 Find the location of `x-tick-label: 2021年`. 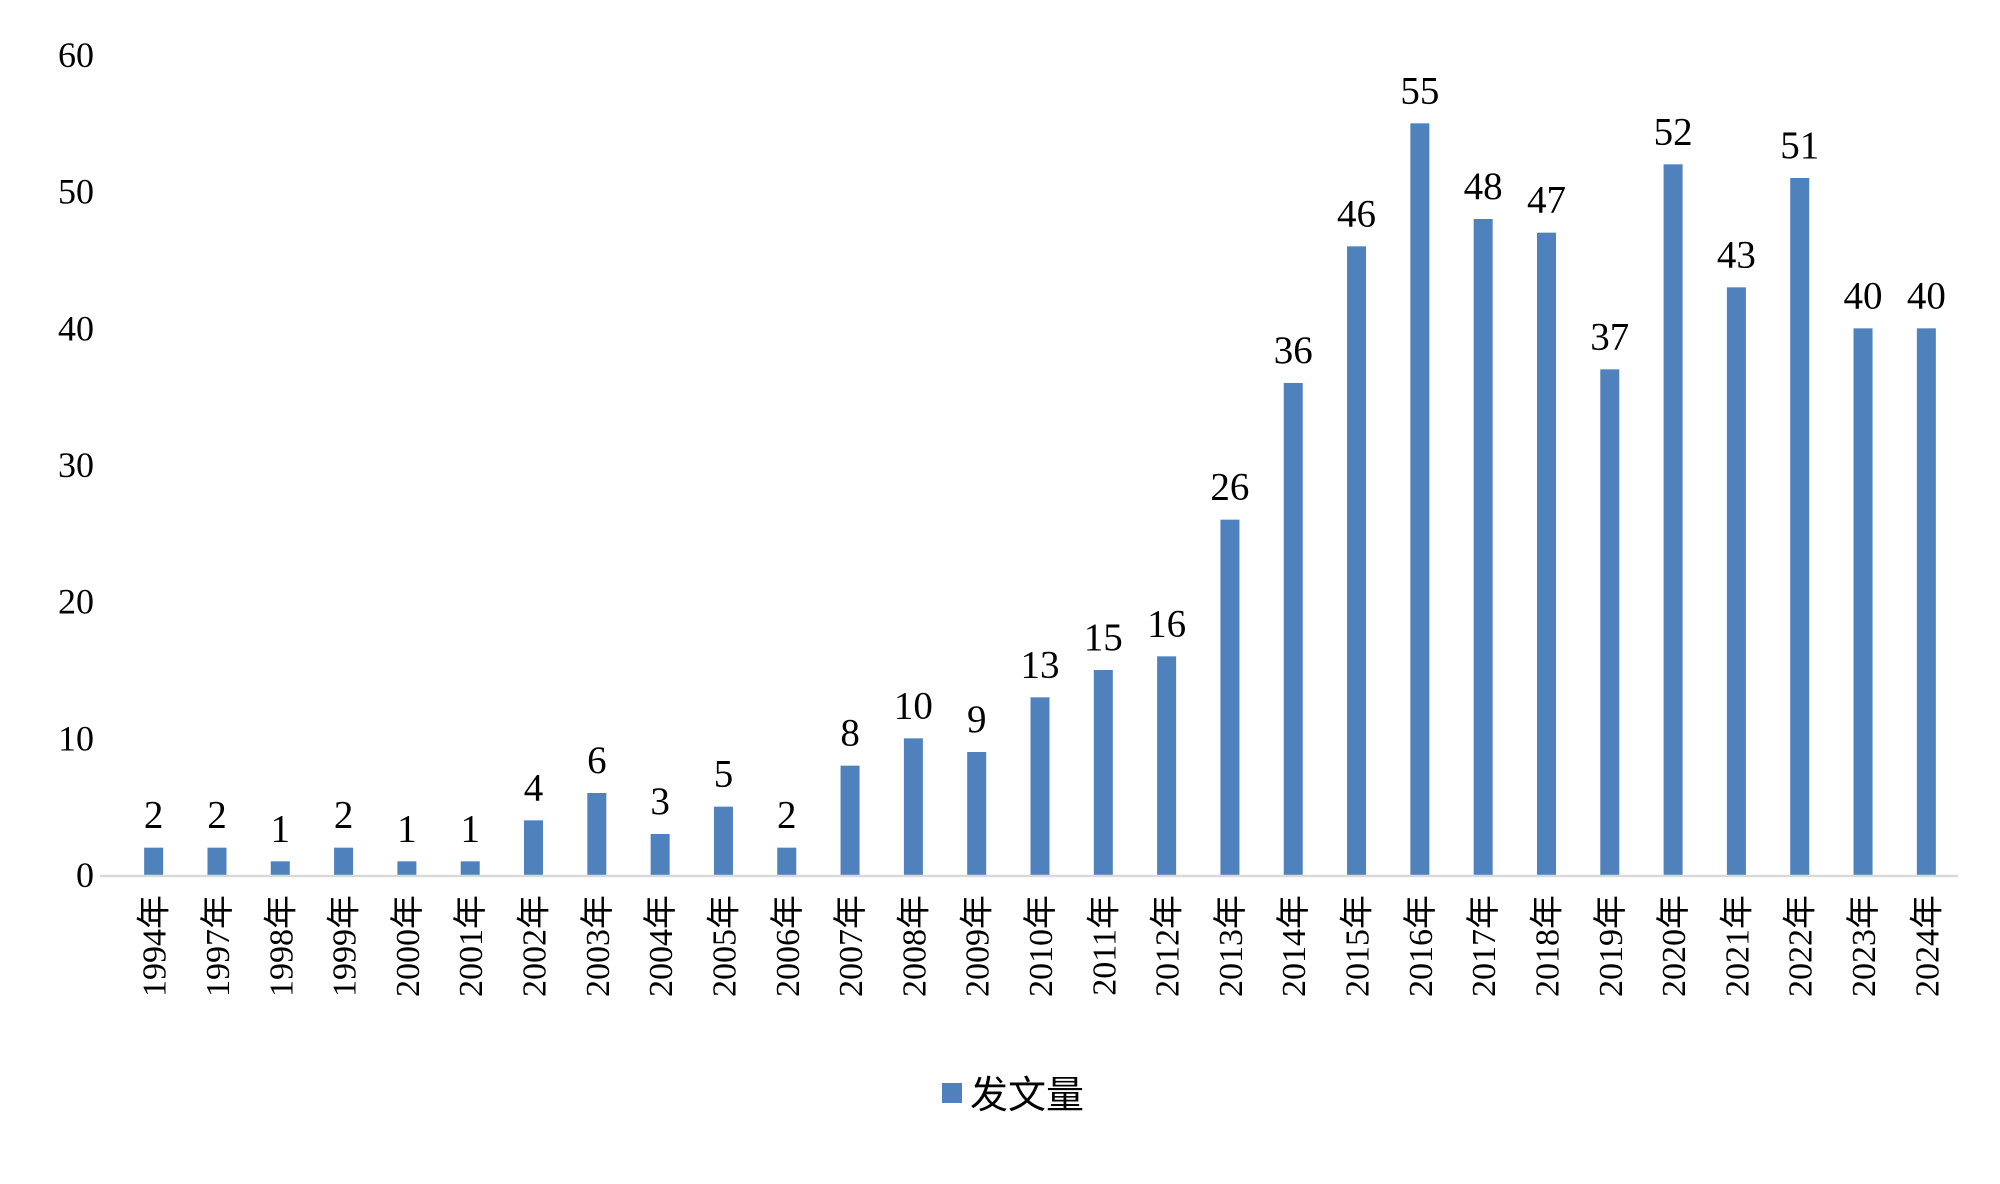

x-tick-label: 2021年 is located at coordinates (1737, 946).